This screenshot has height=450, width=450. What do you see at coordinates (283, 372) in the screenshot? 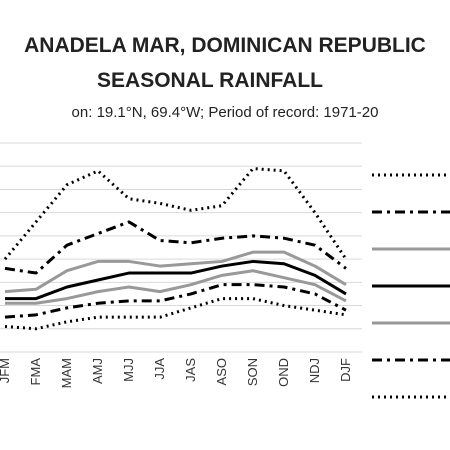
I see `x-tick-label: OND` at bounding box center [283, 372].